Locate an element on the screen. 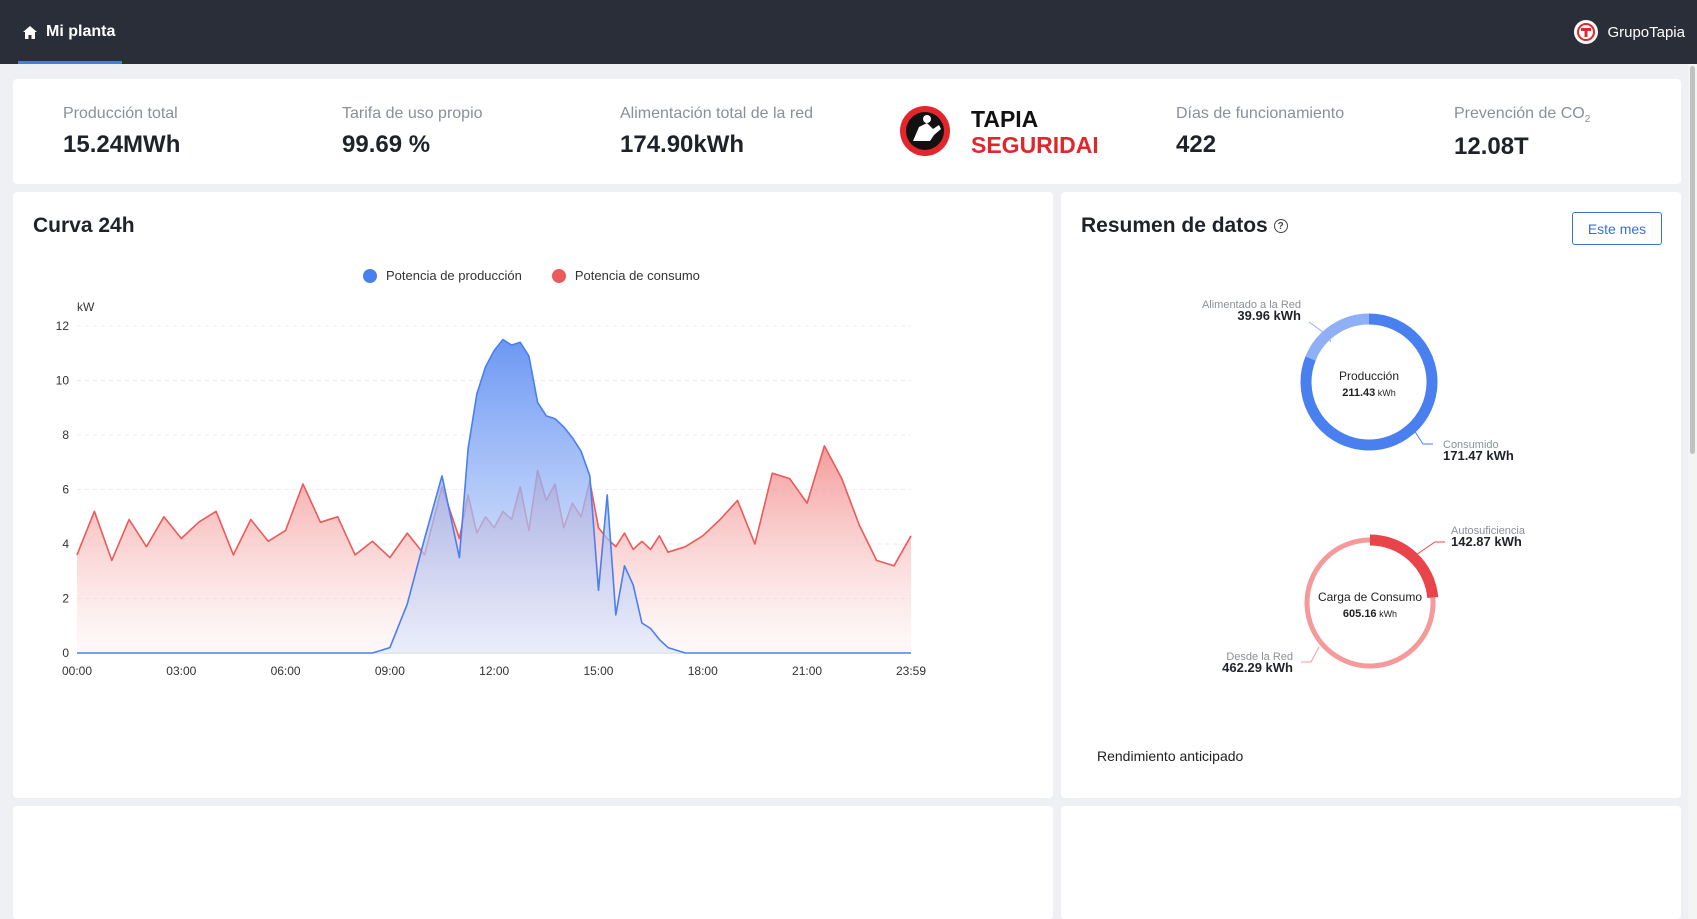  donut-consumed-segment is located at coordinates (1369, 382).